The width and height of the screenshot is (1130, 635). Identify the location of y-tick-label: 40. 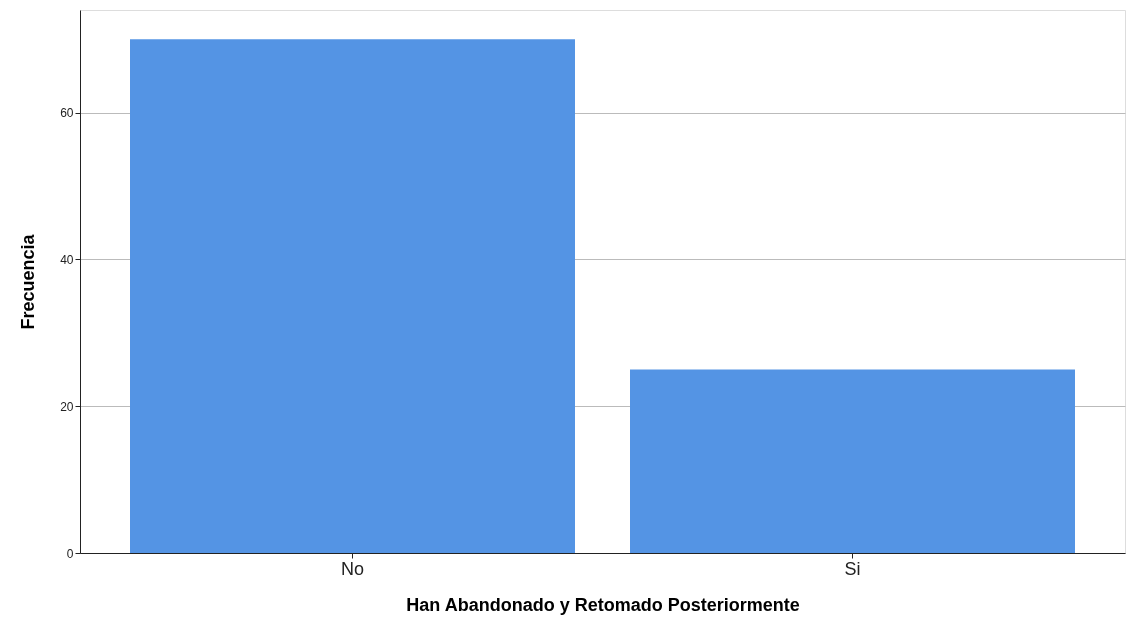
(67, 259).